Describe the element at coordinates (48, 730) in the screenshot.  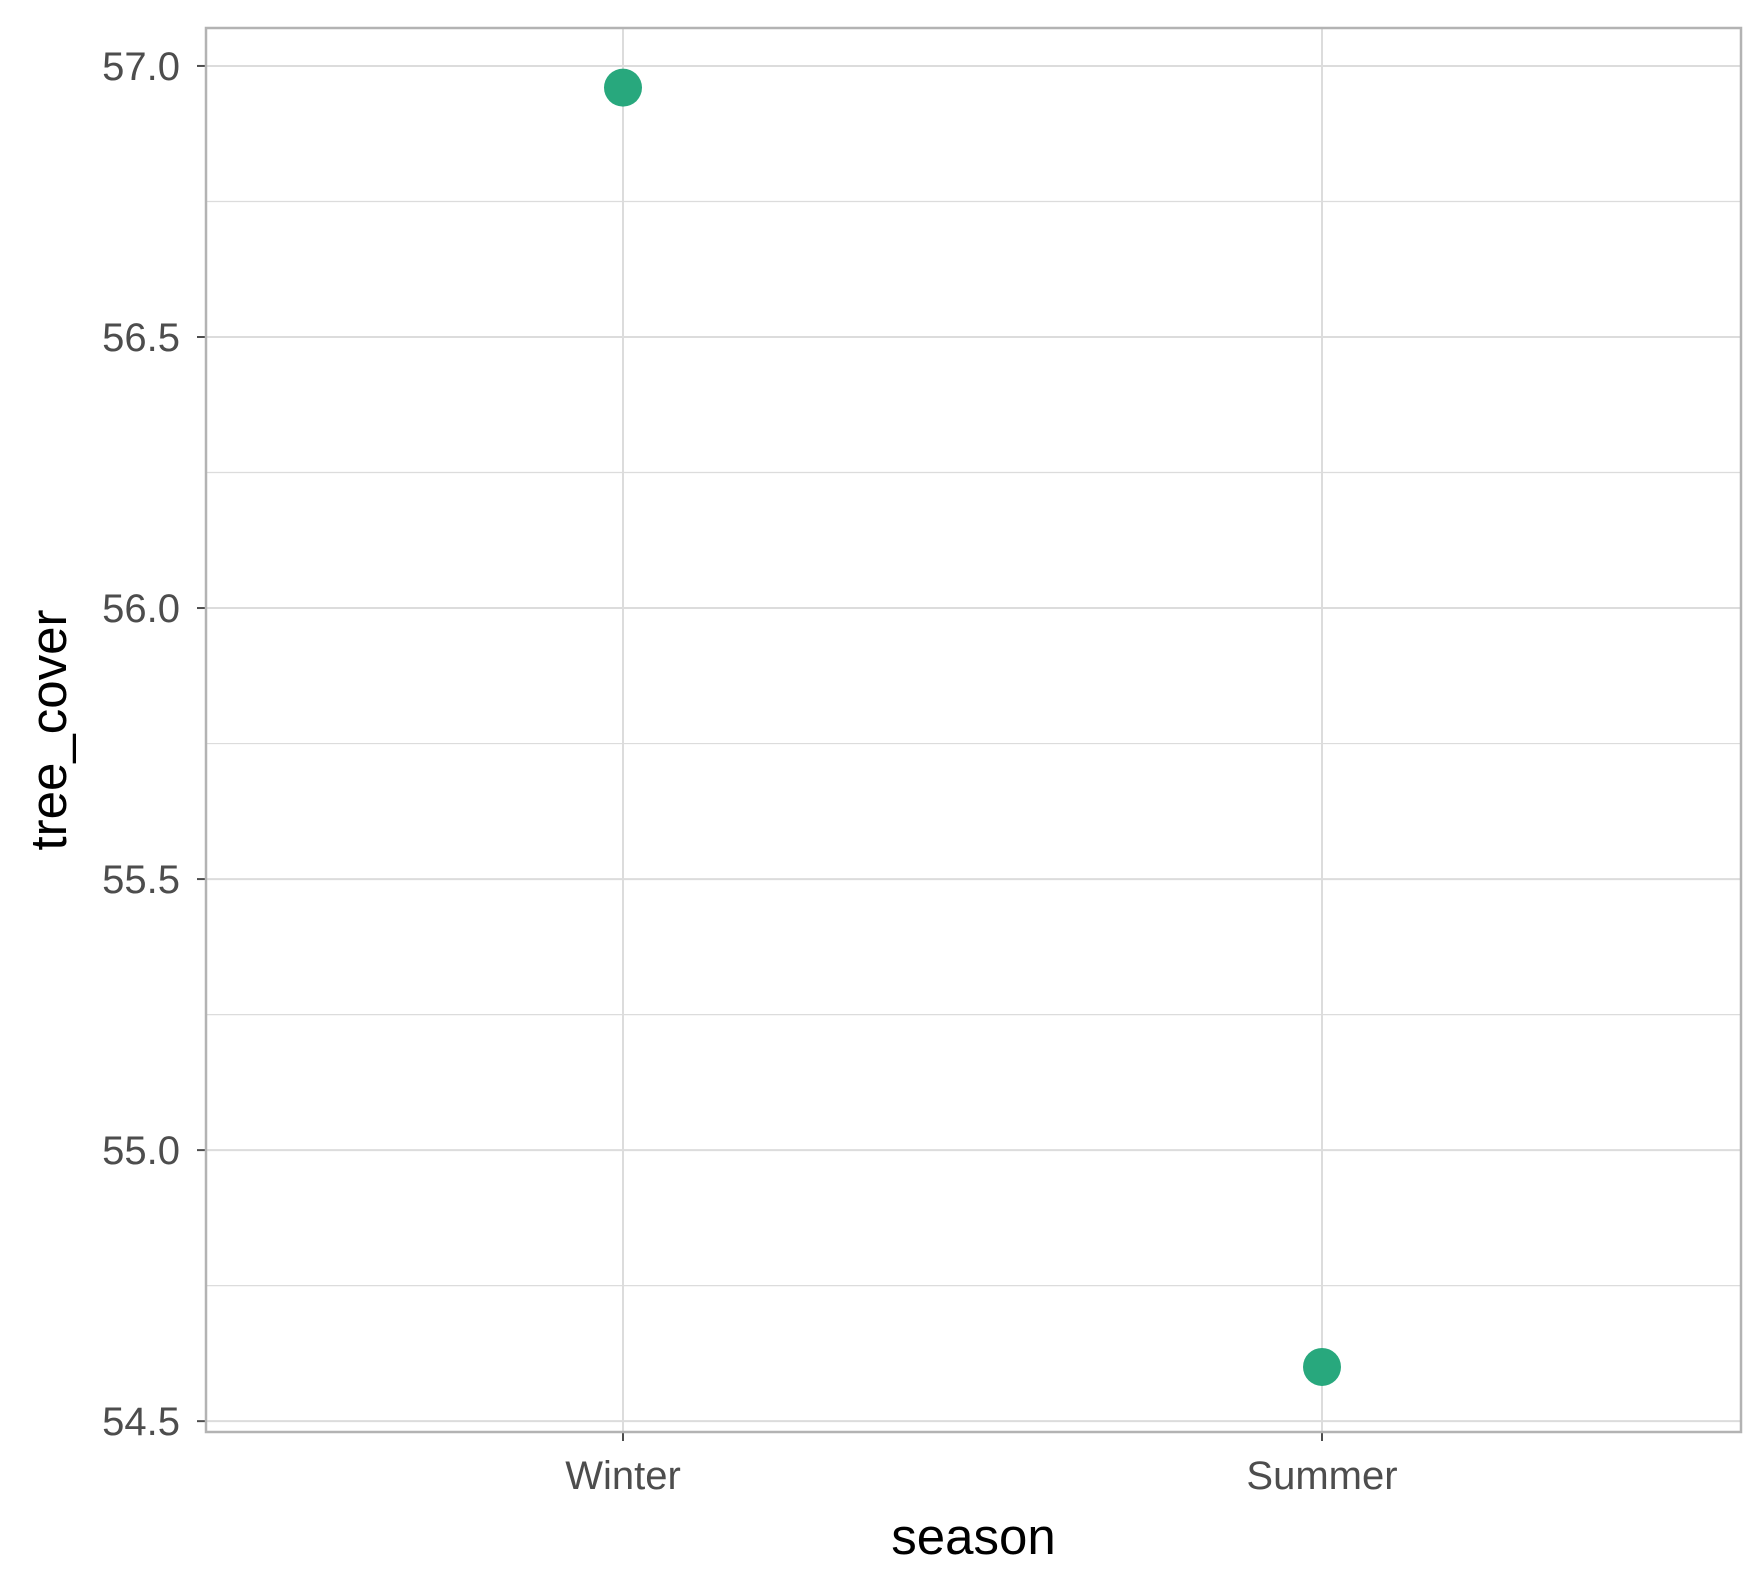
I see `y-axis-title: tree_cover` at that location.